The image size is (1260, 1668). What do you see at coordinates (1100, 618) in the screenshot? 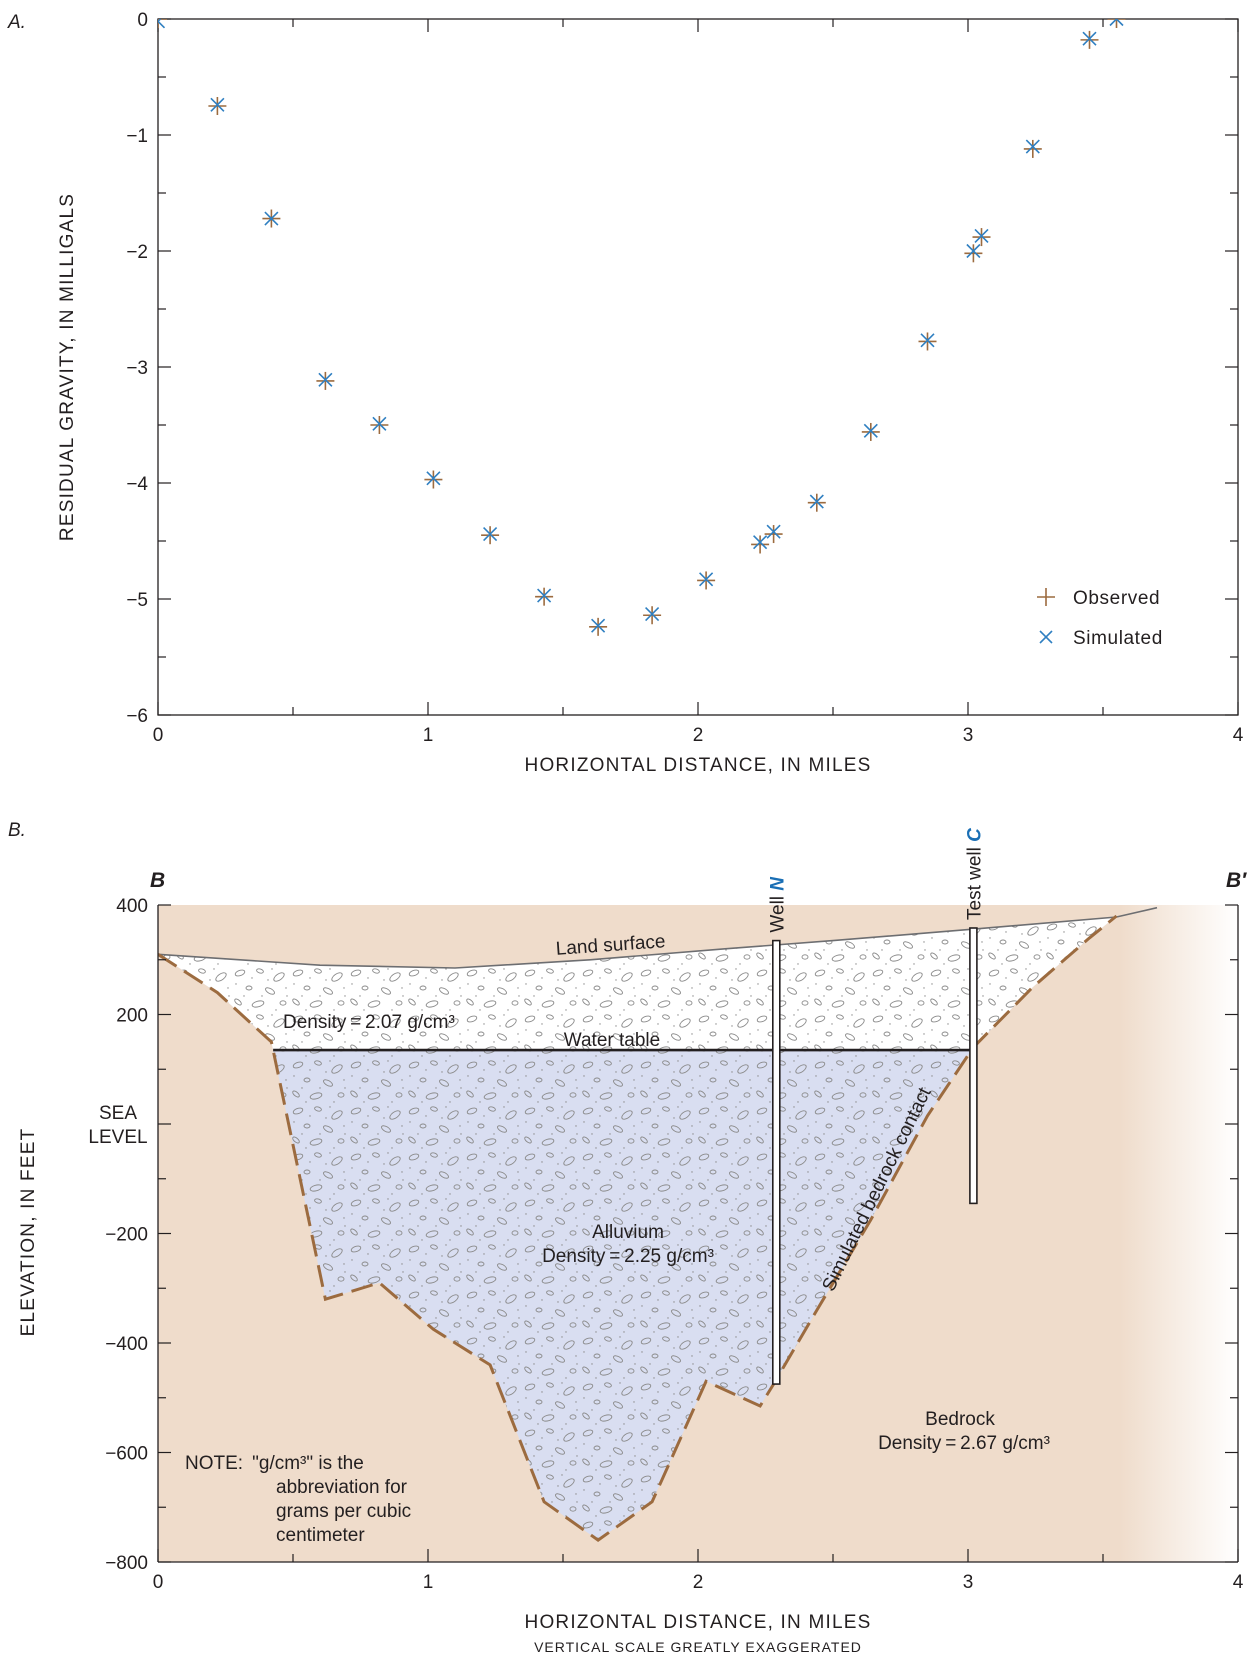
I see `panel-a-legend: Observed Simulated` at bounding box center [1100, 618].